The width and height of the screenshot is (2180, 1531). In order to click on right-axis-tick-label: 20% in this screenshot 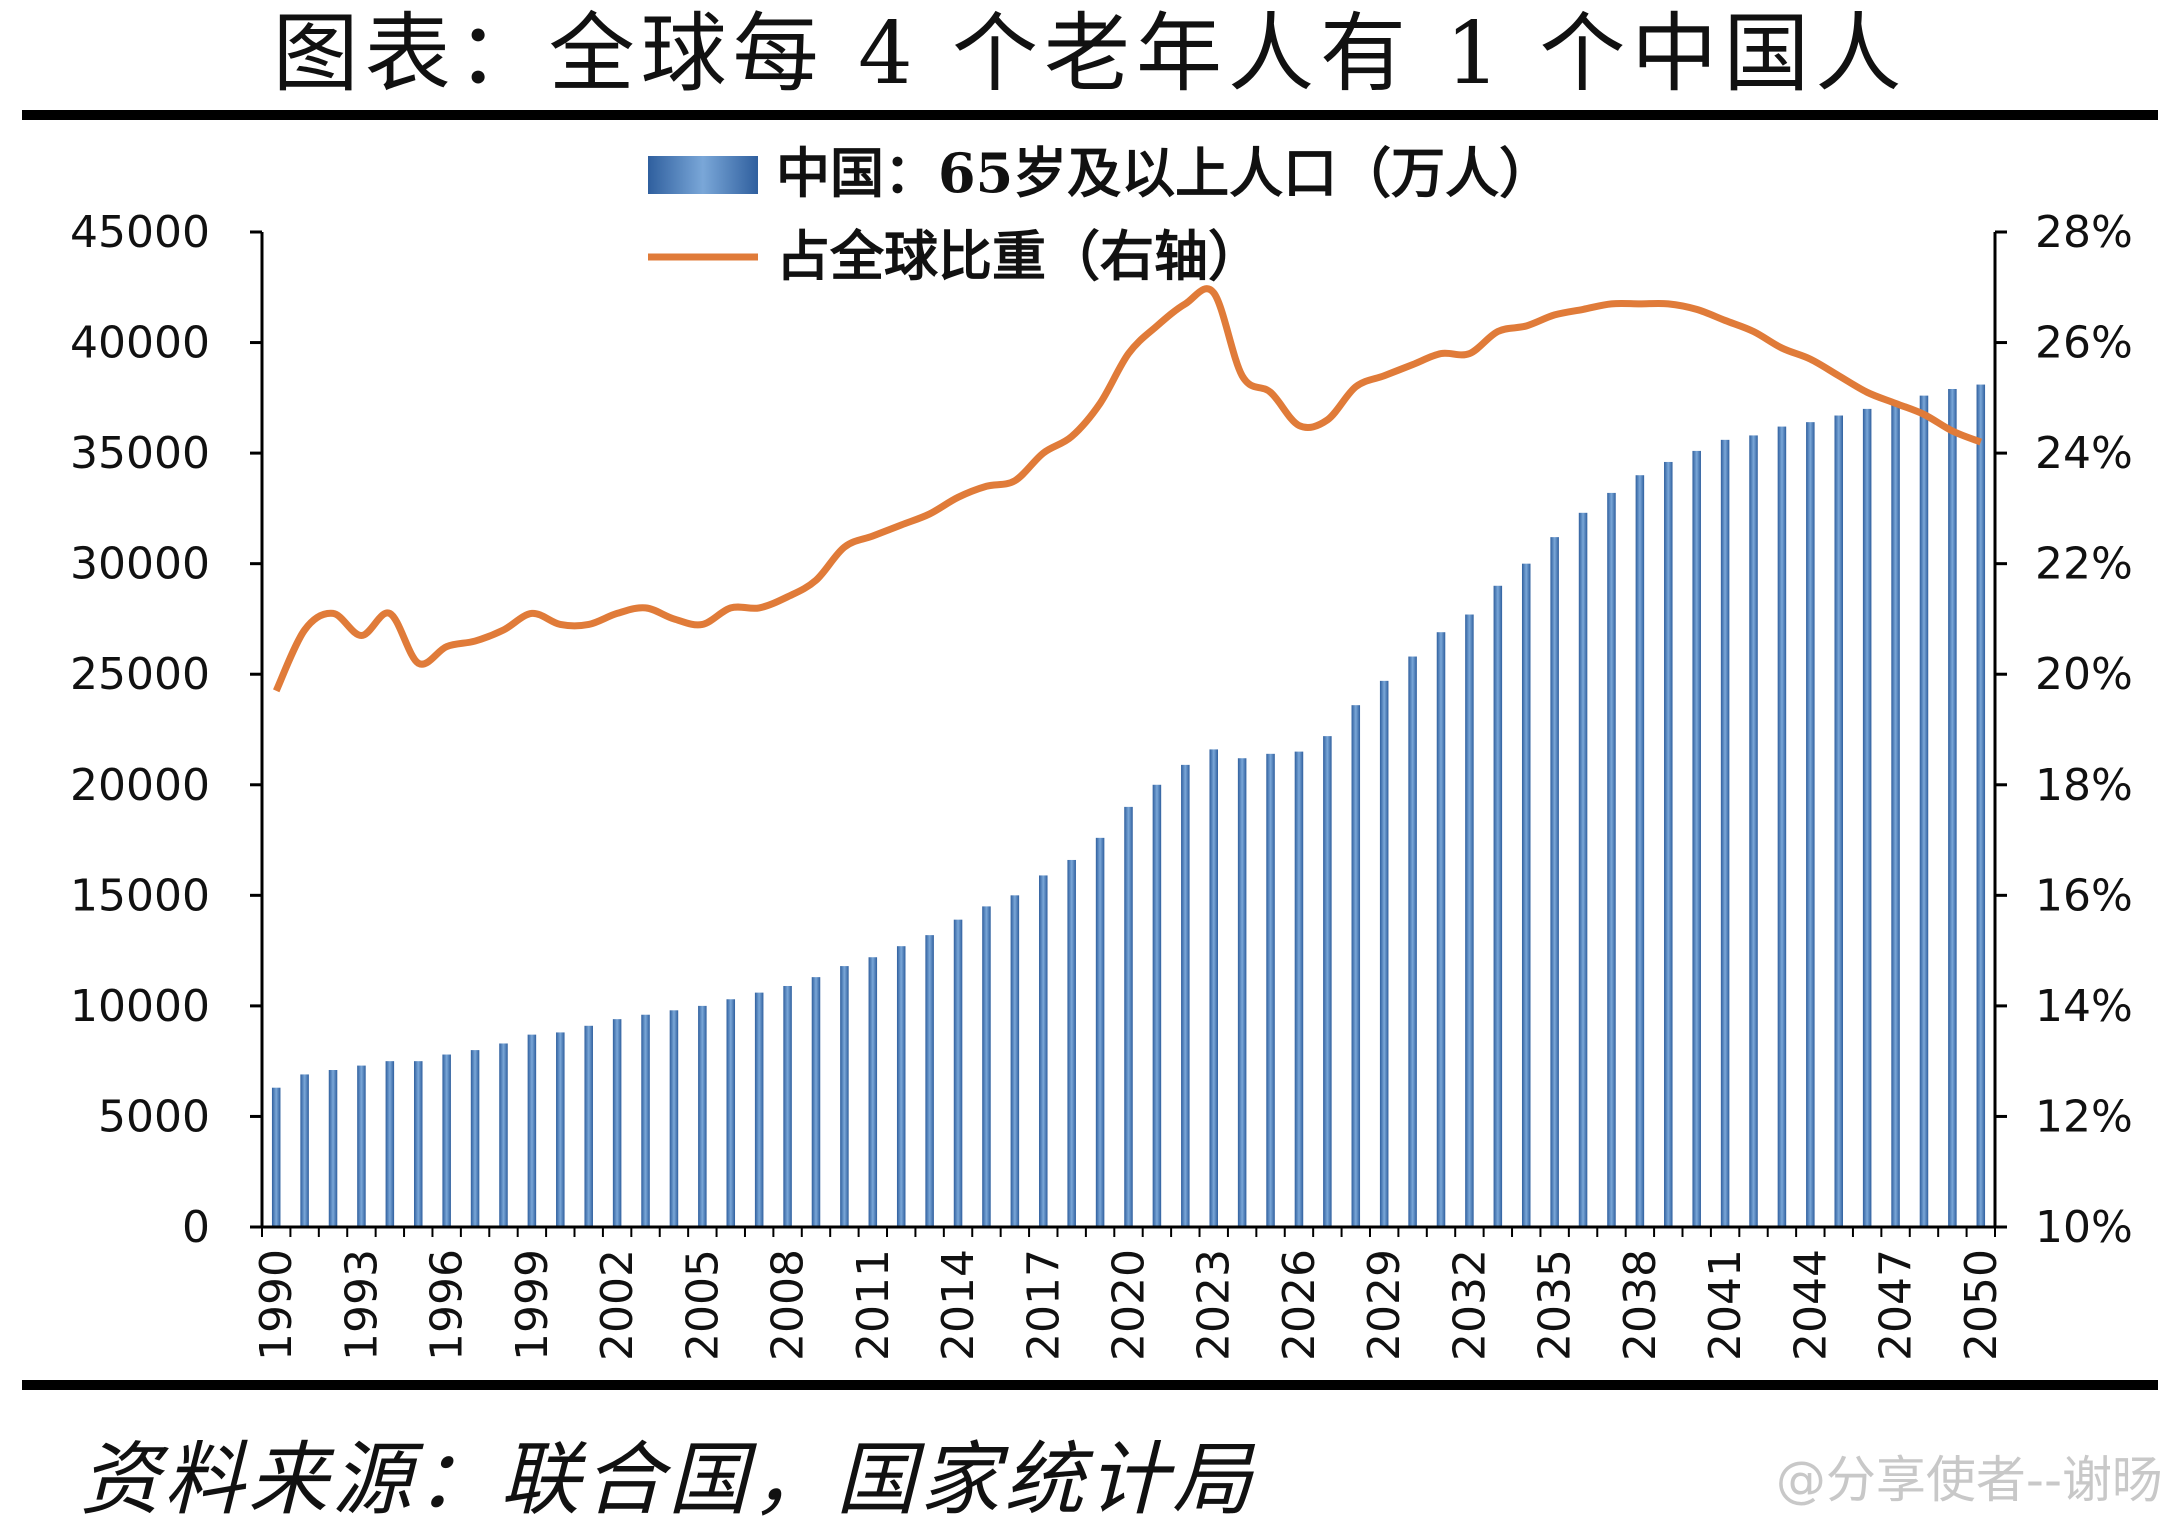, I will do `click(2084, 674)`.